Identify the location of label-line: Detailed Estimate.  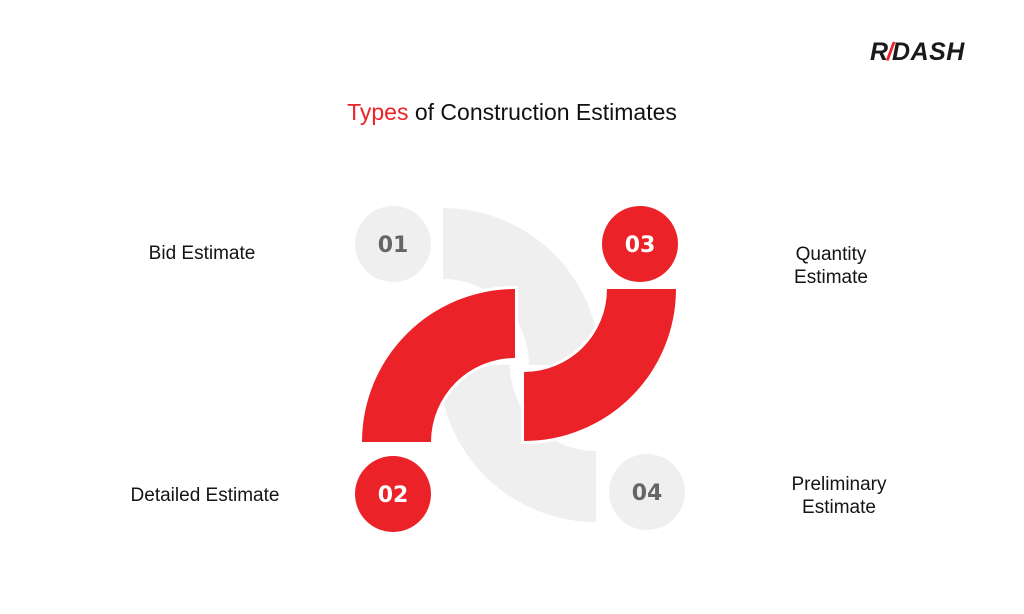
(205, 495).